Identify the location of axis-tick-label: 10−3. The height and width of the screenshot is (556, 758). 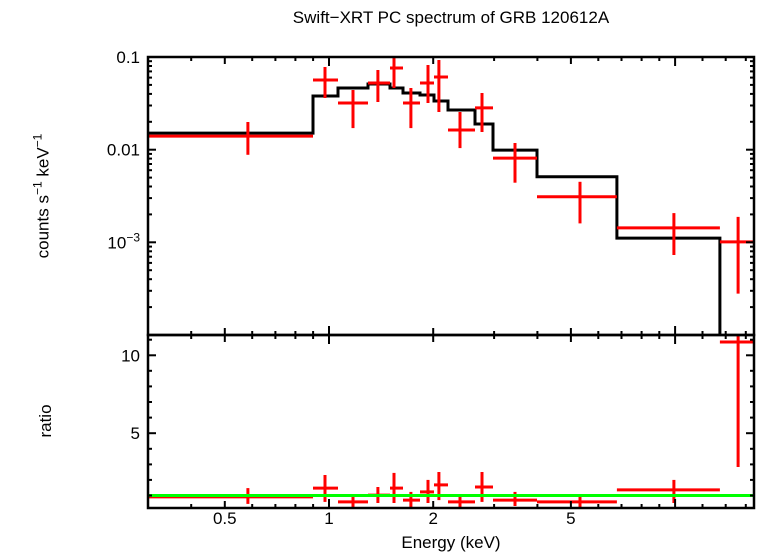
(123, 241).